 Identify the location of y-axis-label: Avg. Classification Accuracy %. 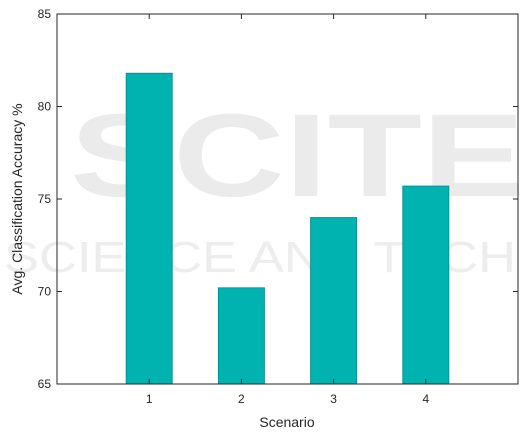
(17, 198).